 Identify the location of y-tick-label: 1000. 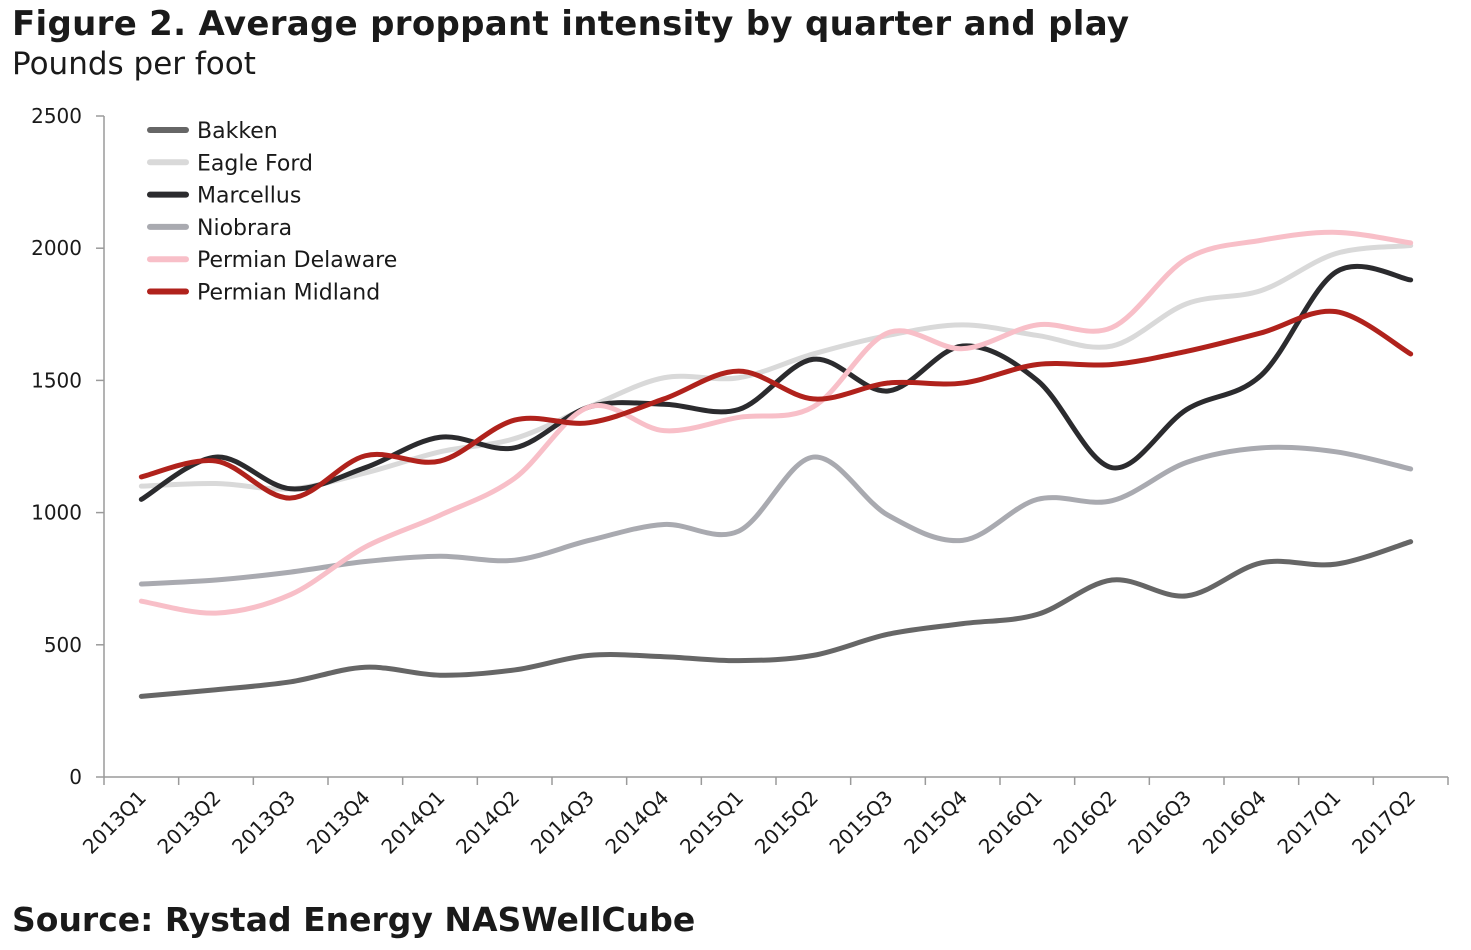
(56, 513).